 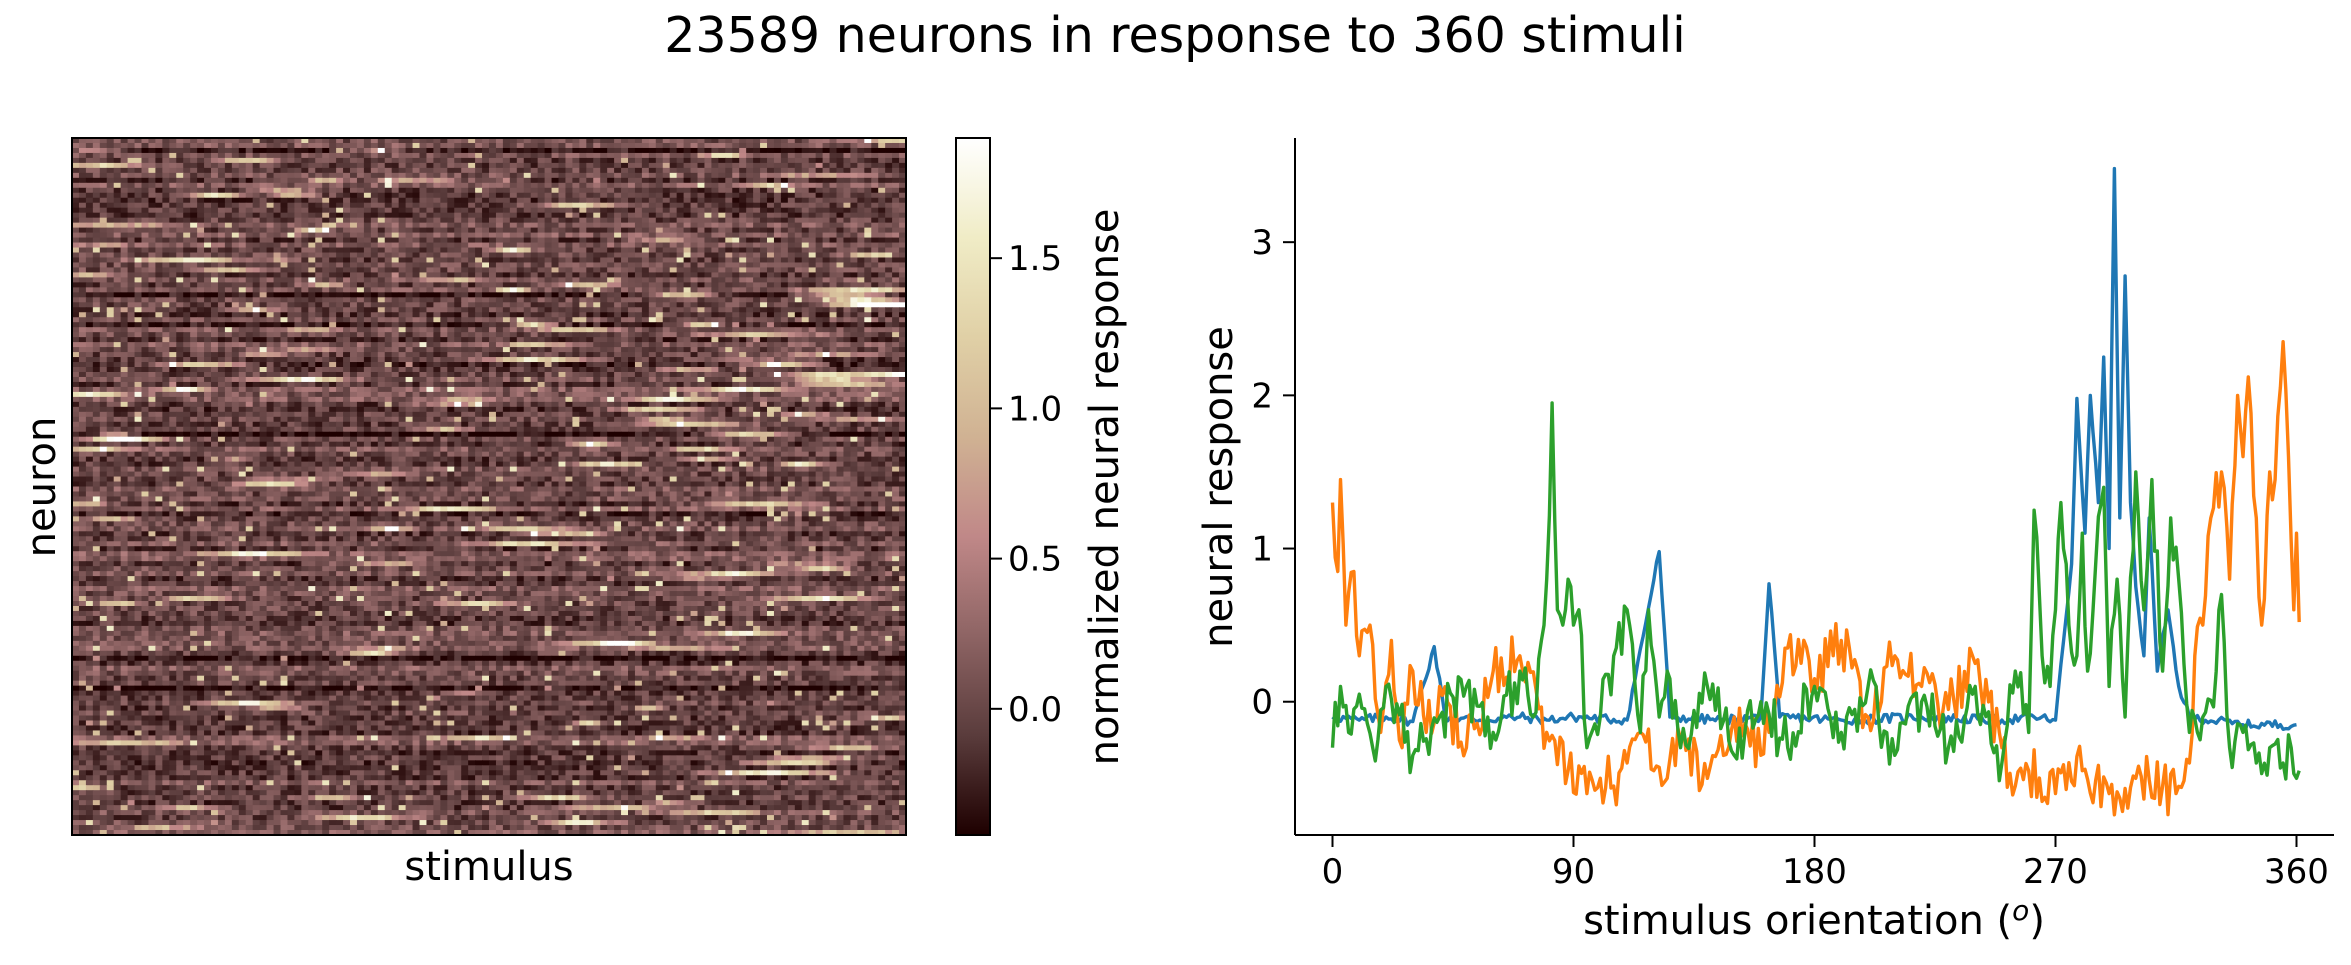 I want to click on heatmap-ylabel: neuron, so click(x=42, y=487).